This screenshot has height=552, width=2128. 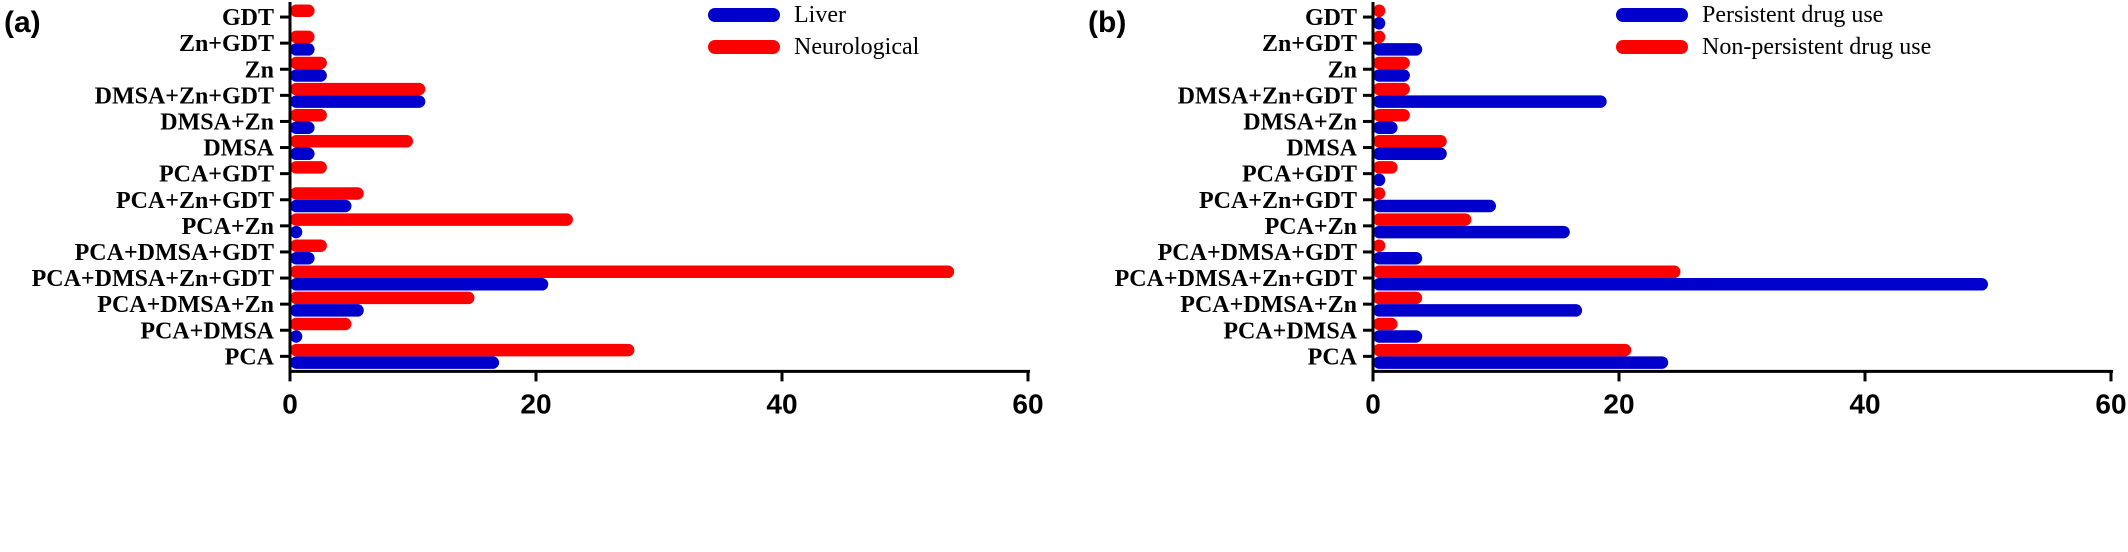 What do you see at coordinates (1478, 310) in the screenshot?
I see `bar-persistent-drug-use-pca-dmsa-zn` at bounding box center [1478, 310].